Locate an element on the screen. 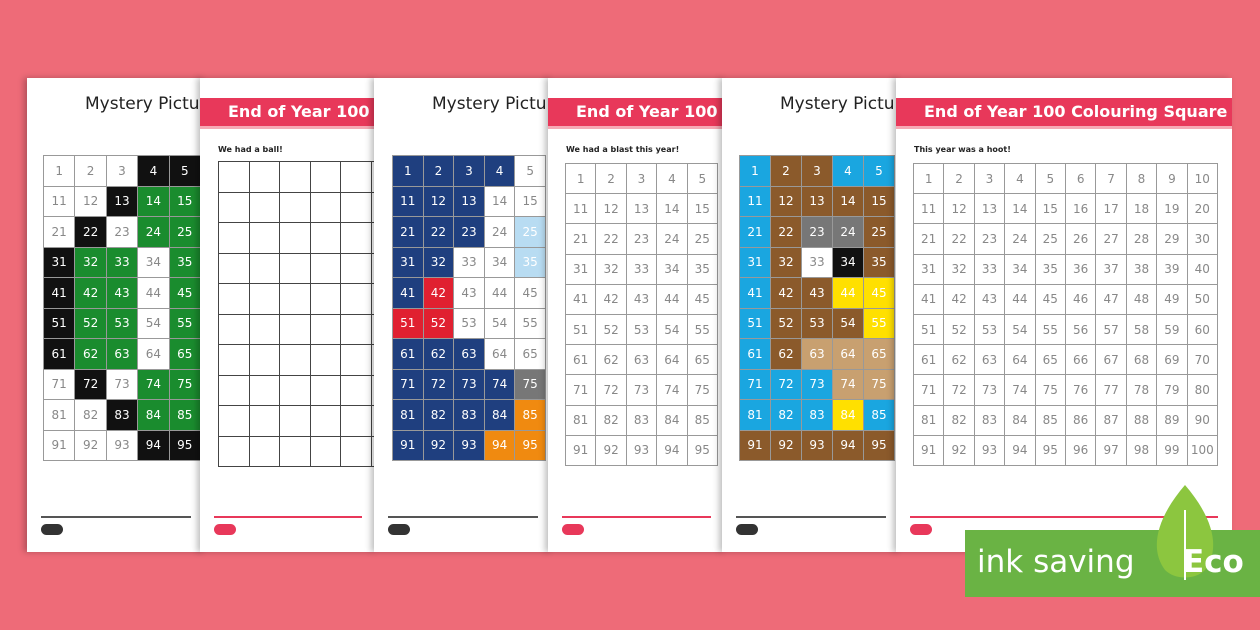 The width and height of the screenshot is (1260, 630). grid-cell: 75 is located at coordinates (530, 384).